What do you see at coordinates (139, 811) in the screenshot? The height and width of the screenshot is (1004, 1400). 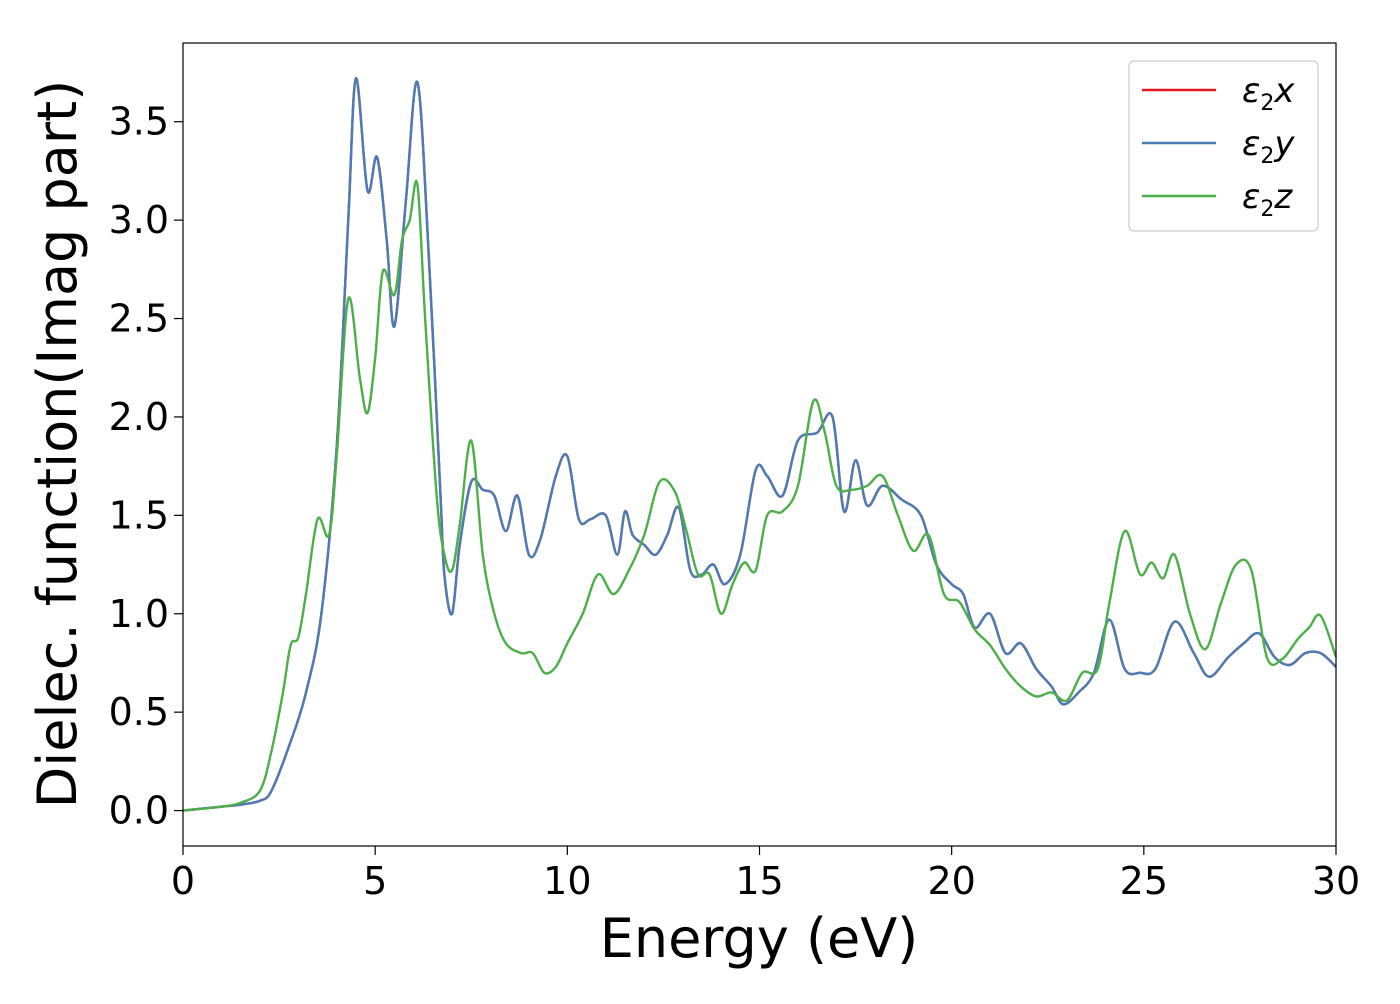 I see `y-tick-label: 0.0` at bounding box center [139, 811].